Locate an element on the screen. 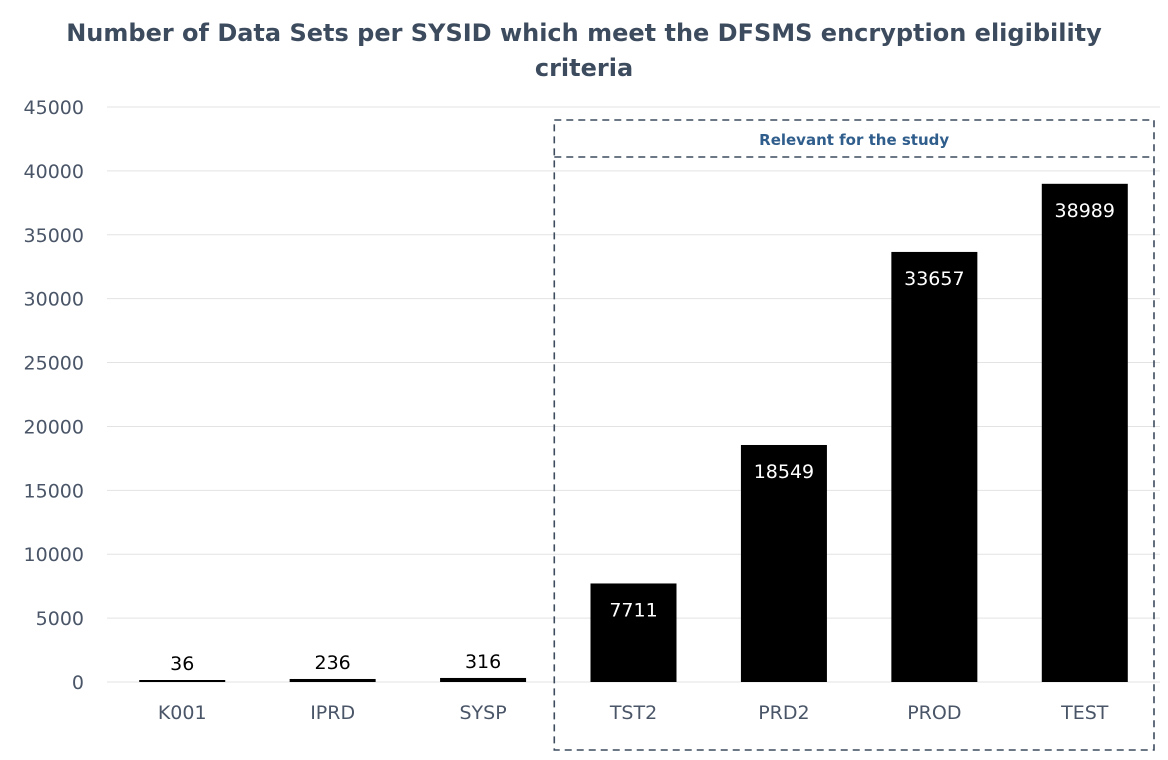 The image size is (1168, 760). data-label: 18549 is located at coordinates (784, 472).